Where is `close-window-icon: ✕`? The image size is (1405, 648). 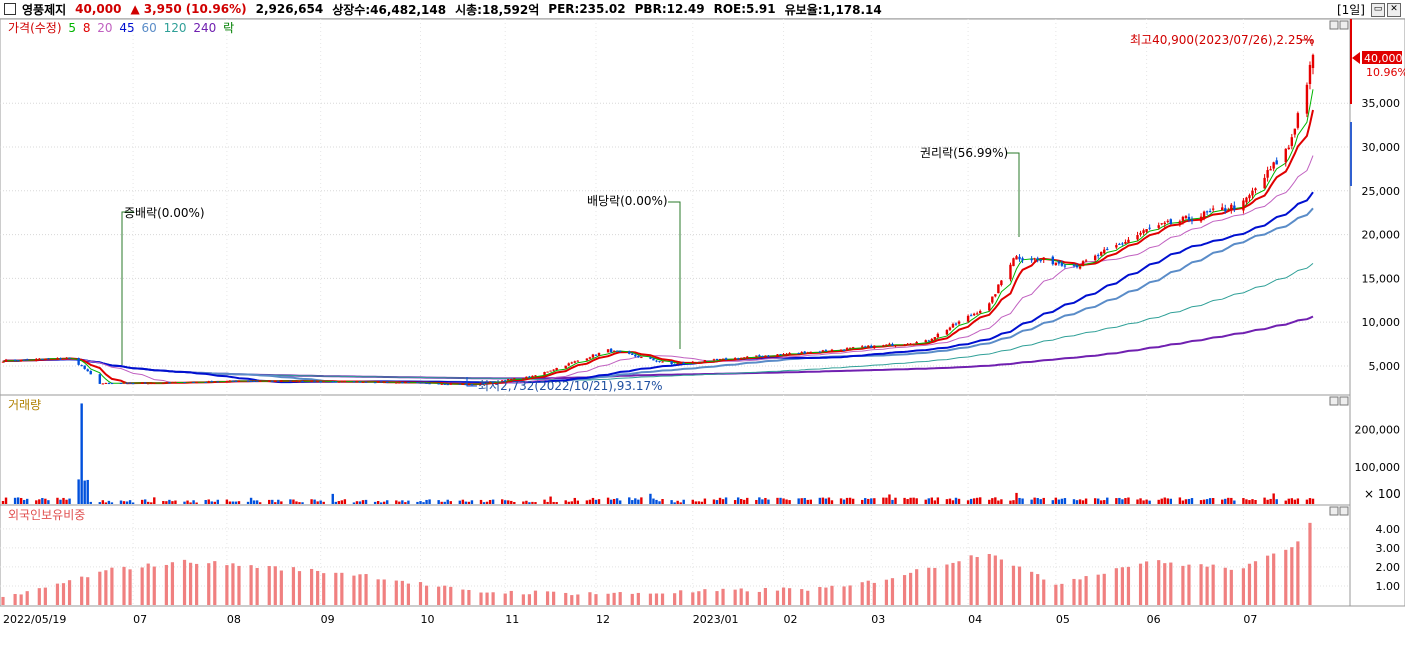
close-window-icon: ✕ is located at coordinates (1394, 9).